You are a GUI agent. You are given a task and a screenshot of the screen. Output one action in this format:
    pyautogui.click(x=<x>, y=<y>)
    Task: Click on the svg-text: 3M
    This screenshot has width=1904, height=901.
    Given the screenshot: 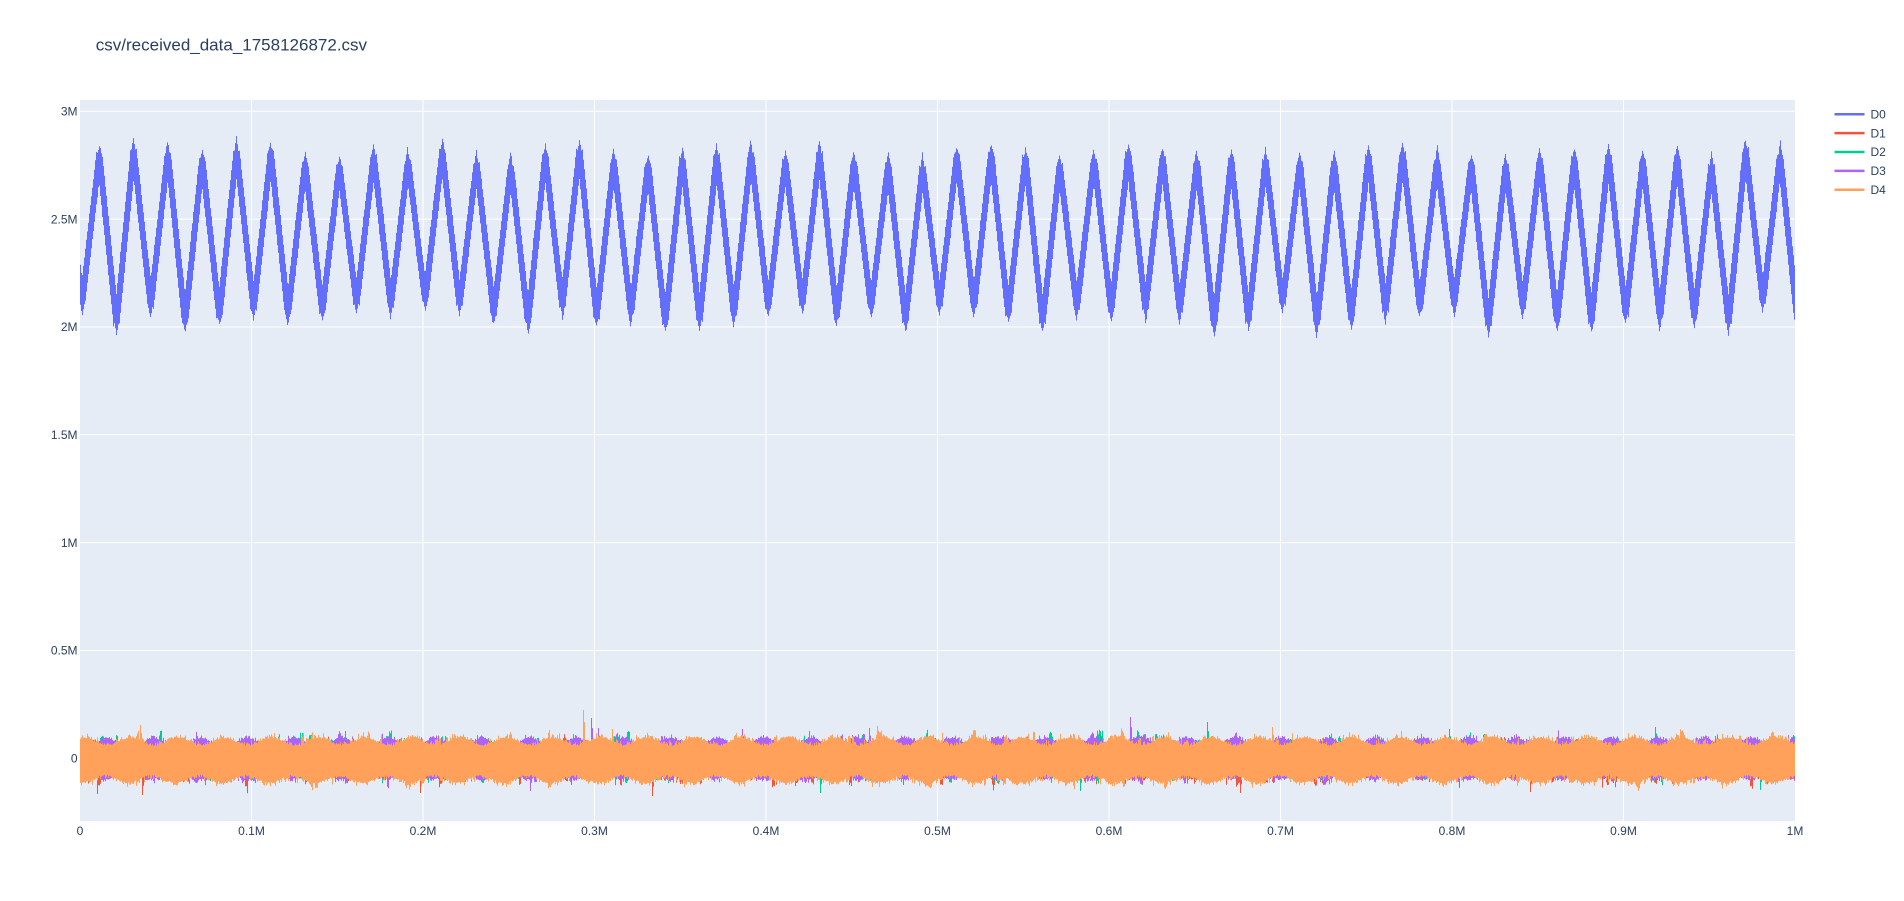 What is the action you would take?
    pyautogui.click(x=69, y=112)
    